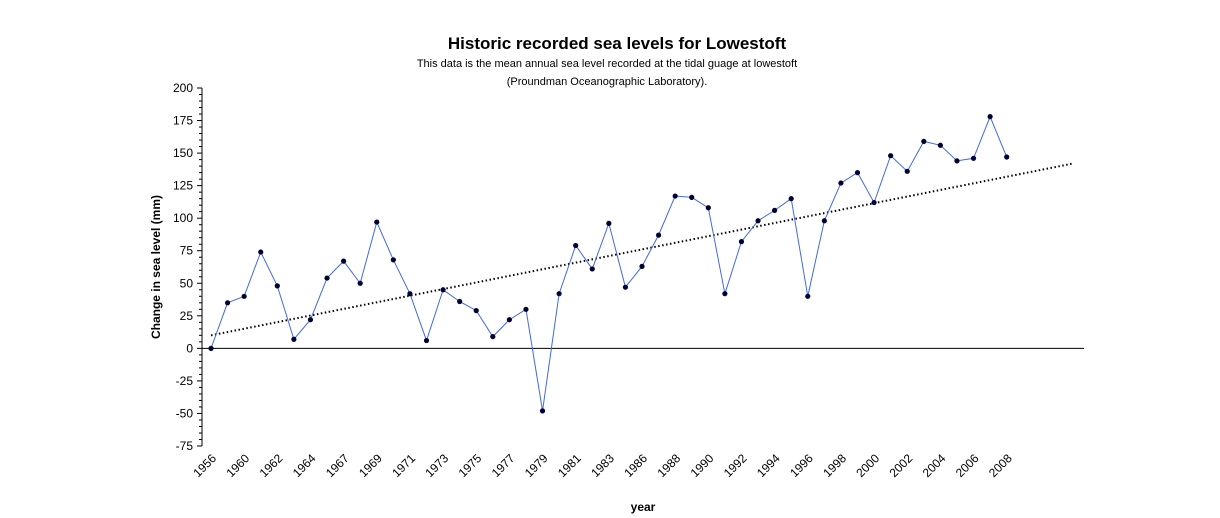  What do you see at coordinates (643, 507) in the screenshot?
I see `x-axis-title: year` at bounding box center [643, 507].